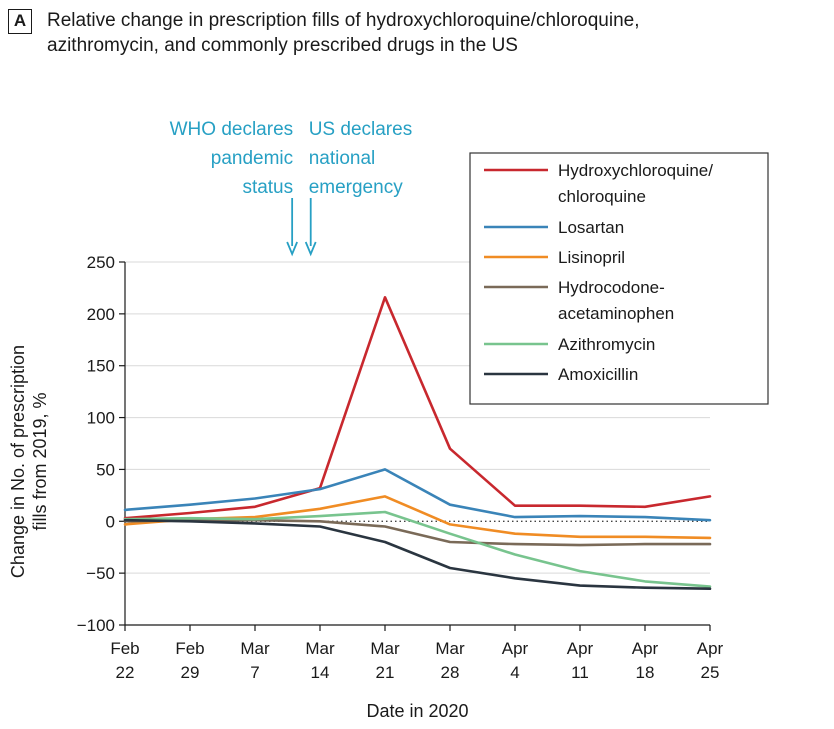  I want to click on x-tick-label: Feb 22, so click(124, 660).